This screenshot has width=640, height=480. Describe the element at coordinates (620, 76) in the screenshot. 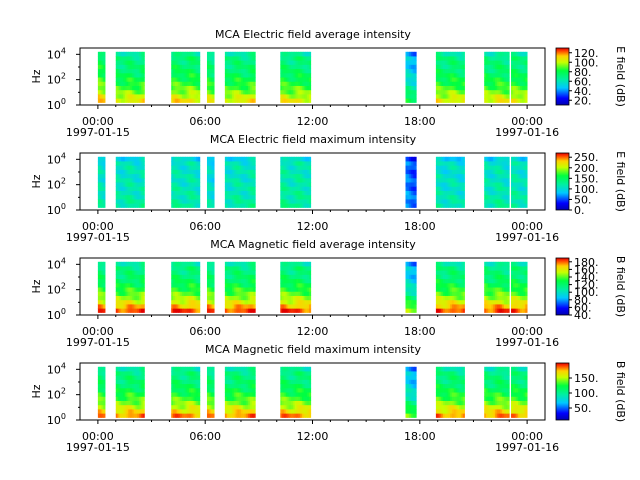

I see `colorbar-label: E field (dB)` at that location.